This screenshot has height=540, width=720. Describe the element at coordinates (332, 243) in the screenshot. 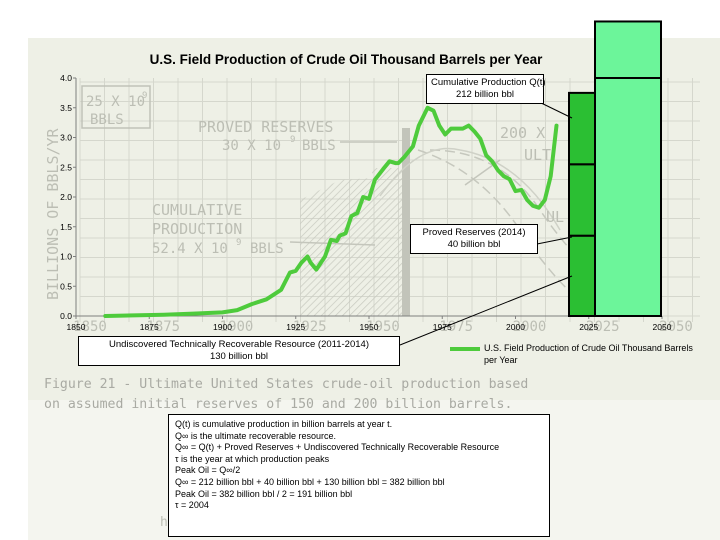

I see `scan-arrow-line` at that location.